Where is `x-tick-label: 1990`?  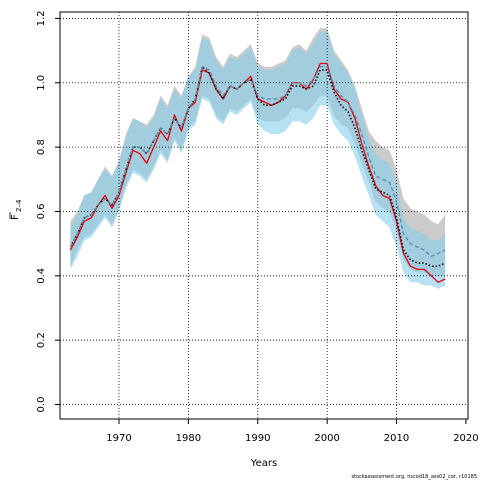
x-tick-label: 1990 is located at coordinates (257, 438).